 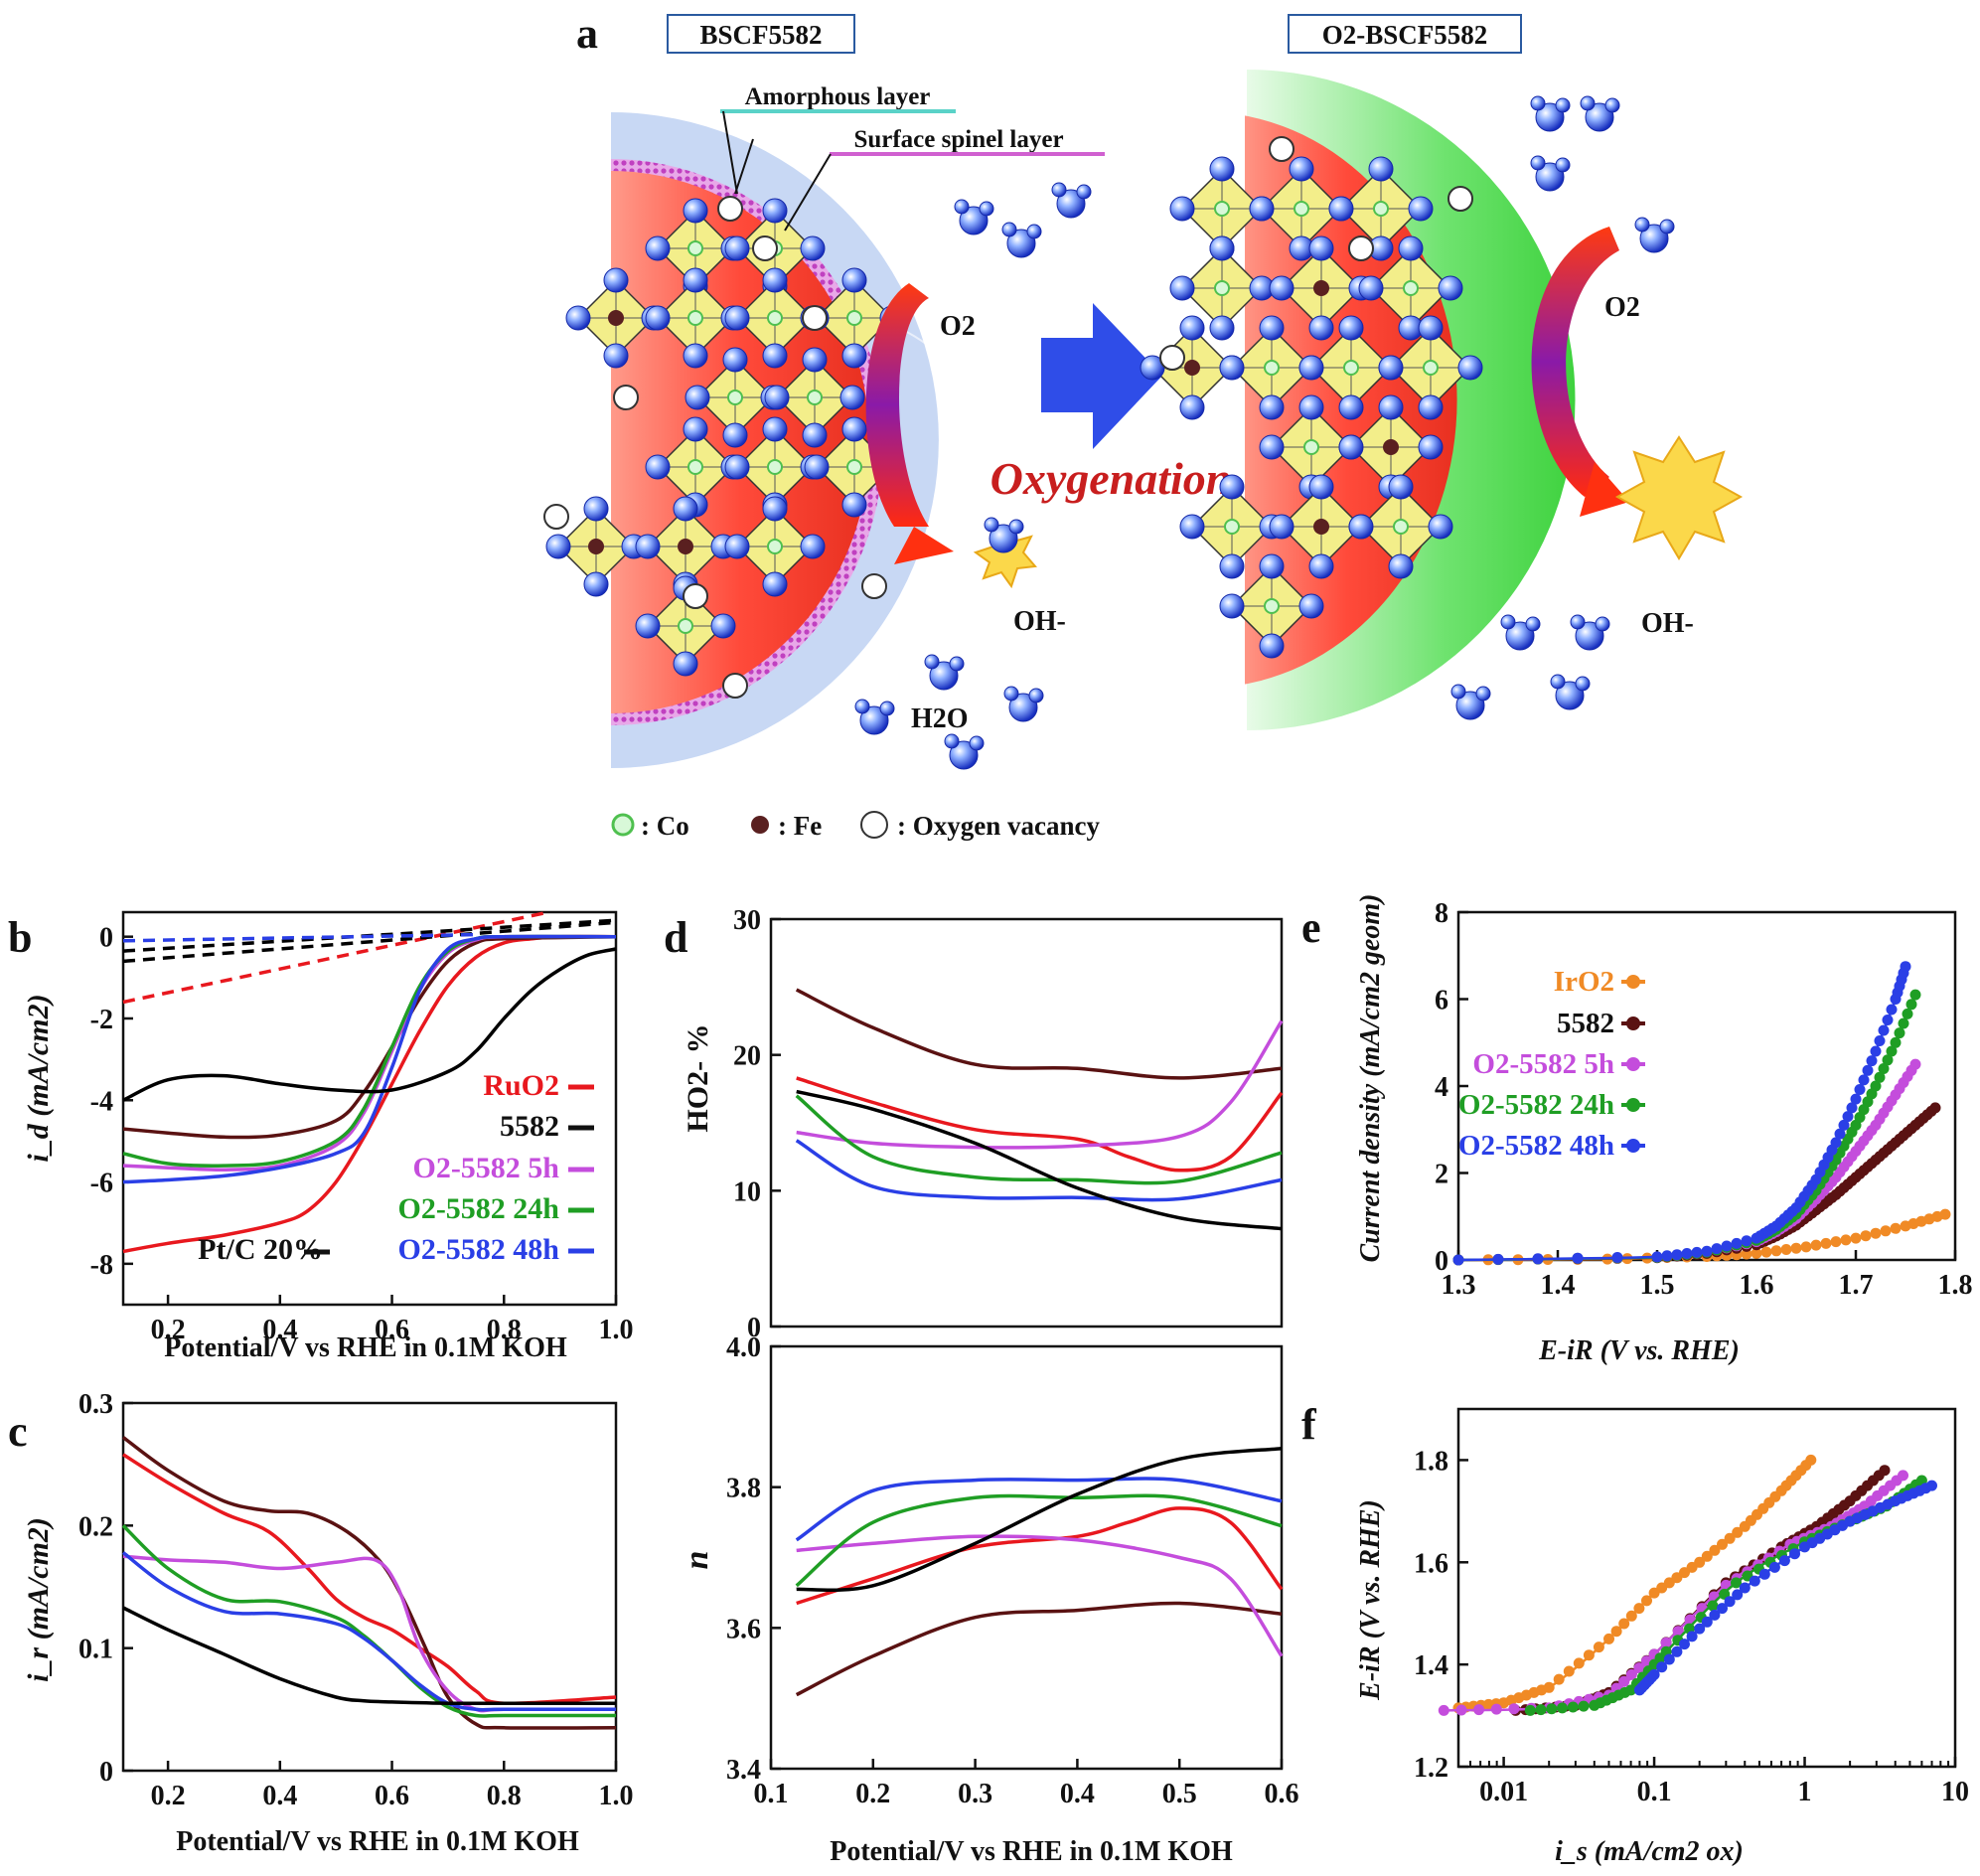 I want to click on x-tick-label: 1.7, so click(x=1857, y=1285).